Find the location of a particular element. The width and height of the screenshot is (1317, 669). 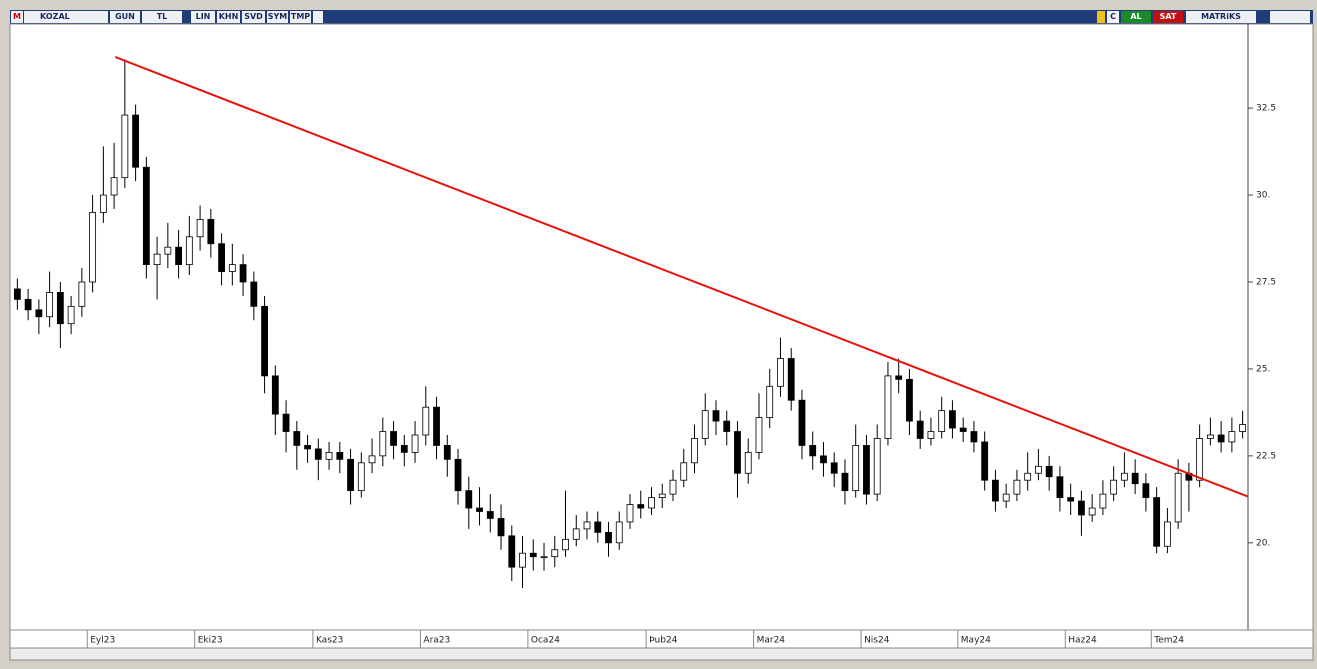

x-tick-label: Ara23 is located at coordinates (436, 641).